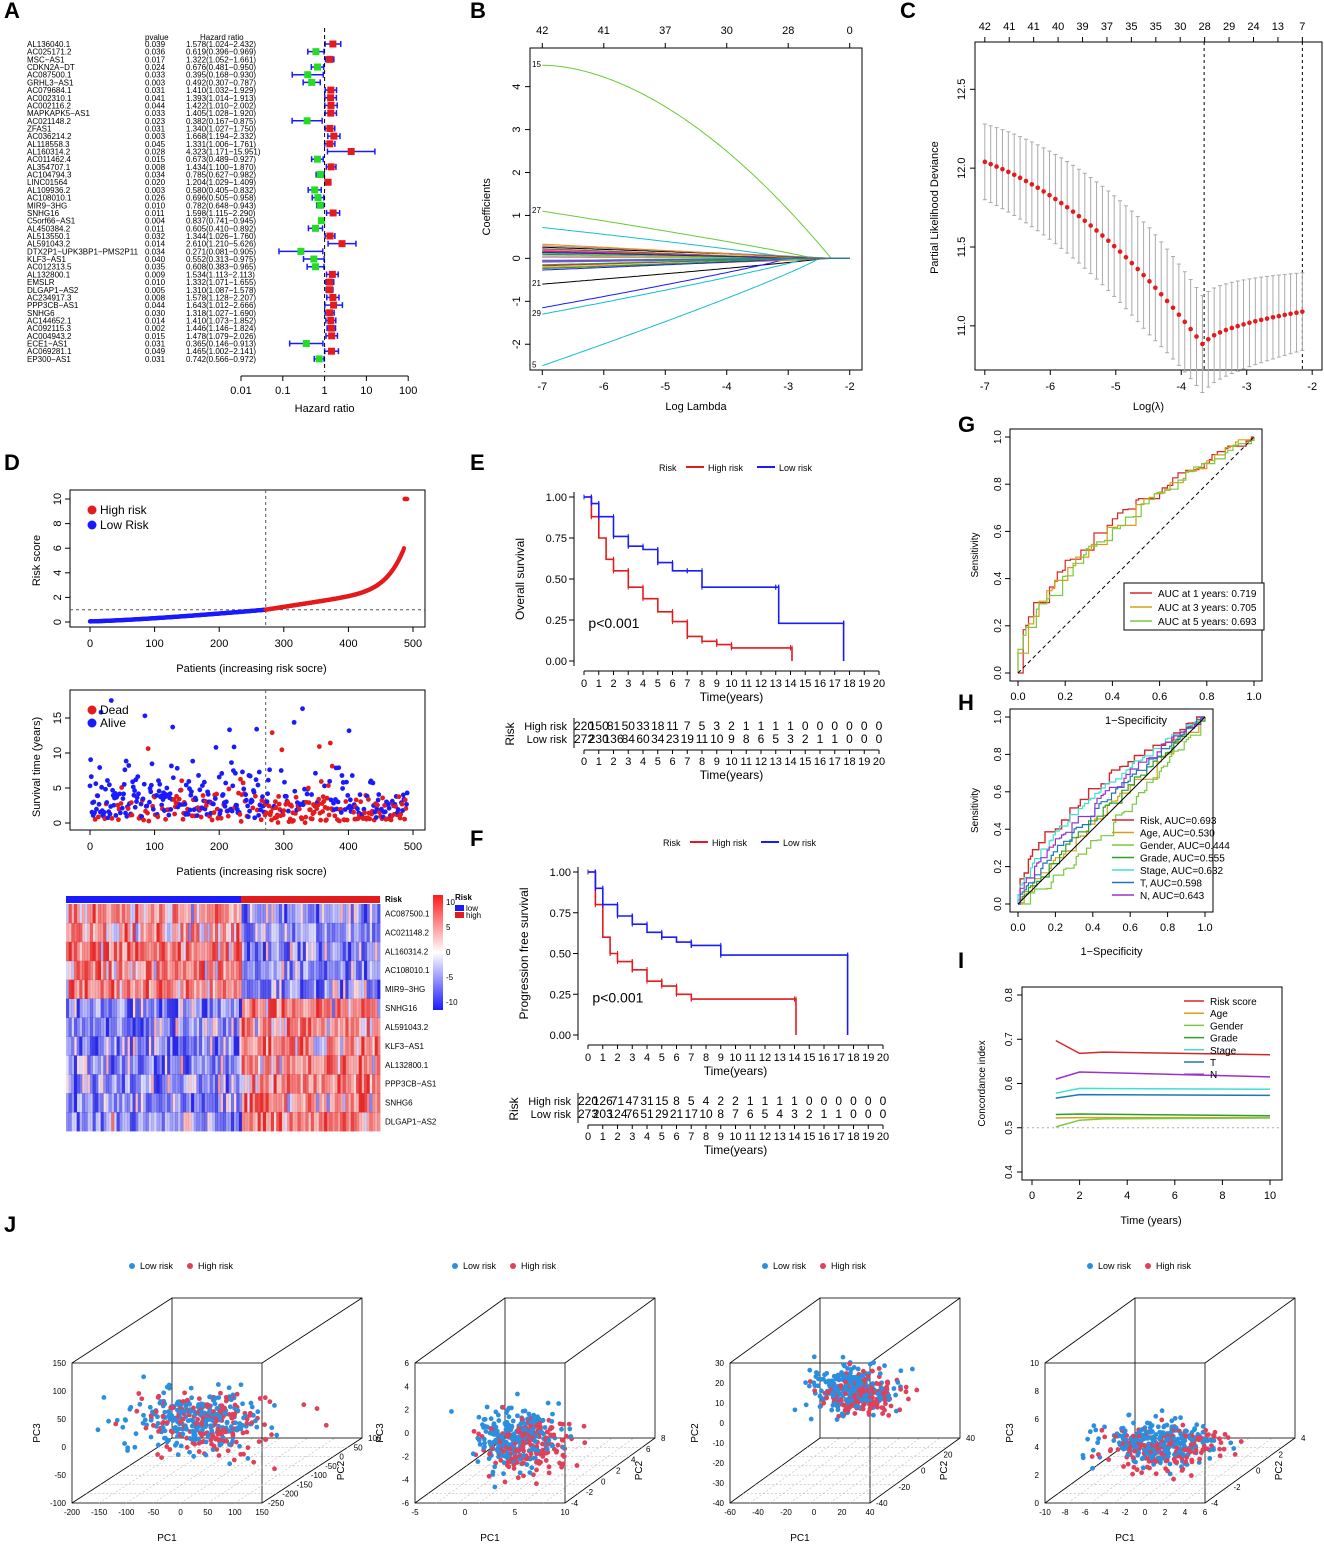  What do you see at coordinates (221, 144) in the screenshot?
I see `hr-value: 1.331(1.006−1.761)` at bounding box center [221, 144].